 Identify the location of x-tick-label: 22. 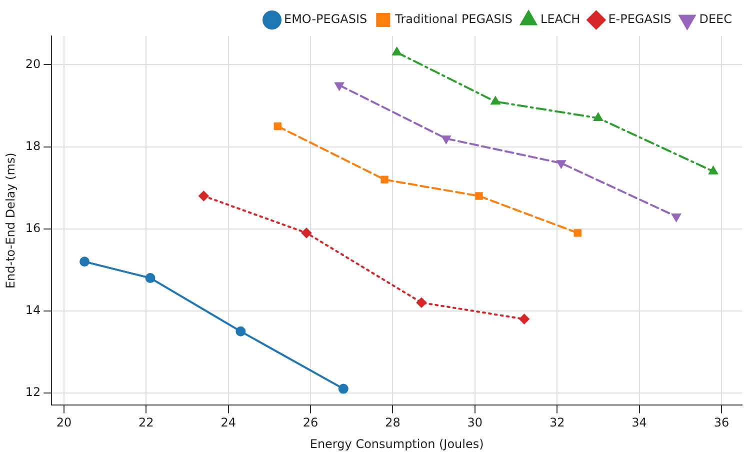
(146, 423).